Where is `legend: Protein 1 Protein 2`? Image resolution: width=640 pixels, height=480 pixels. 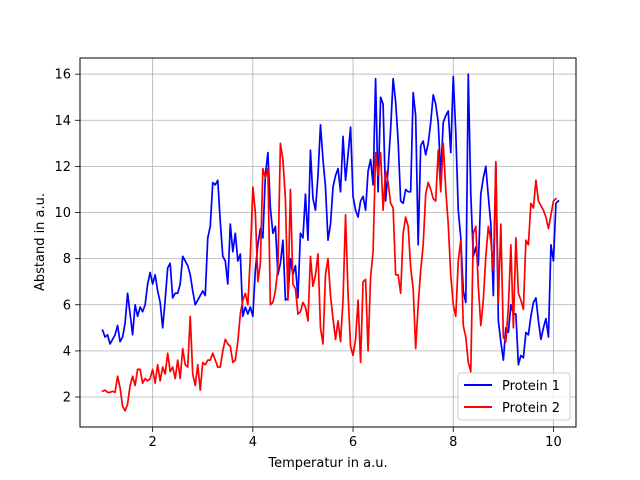
legend: Protein 1 Protein 2 is located at coordinates (514, 396).